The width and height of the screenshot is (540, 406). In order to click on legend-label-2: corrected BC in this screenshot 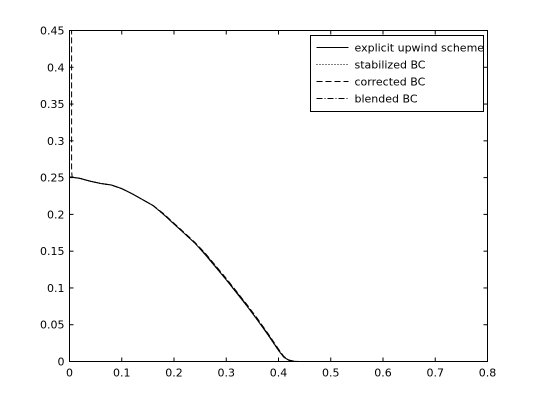, I will do `click(390, 82)`.